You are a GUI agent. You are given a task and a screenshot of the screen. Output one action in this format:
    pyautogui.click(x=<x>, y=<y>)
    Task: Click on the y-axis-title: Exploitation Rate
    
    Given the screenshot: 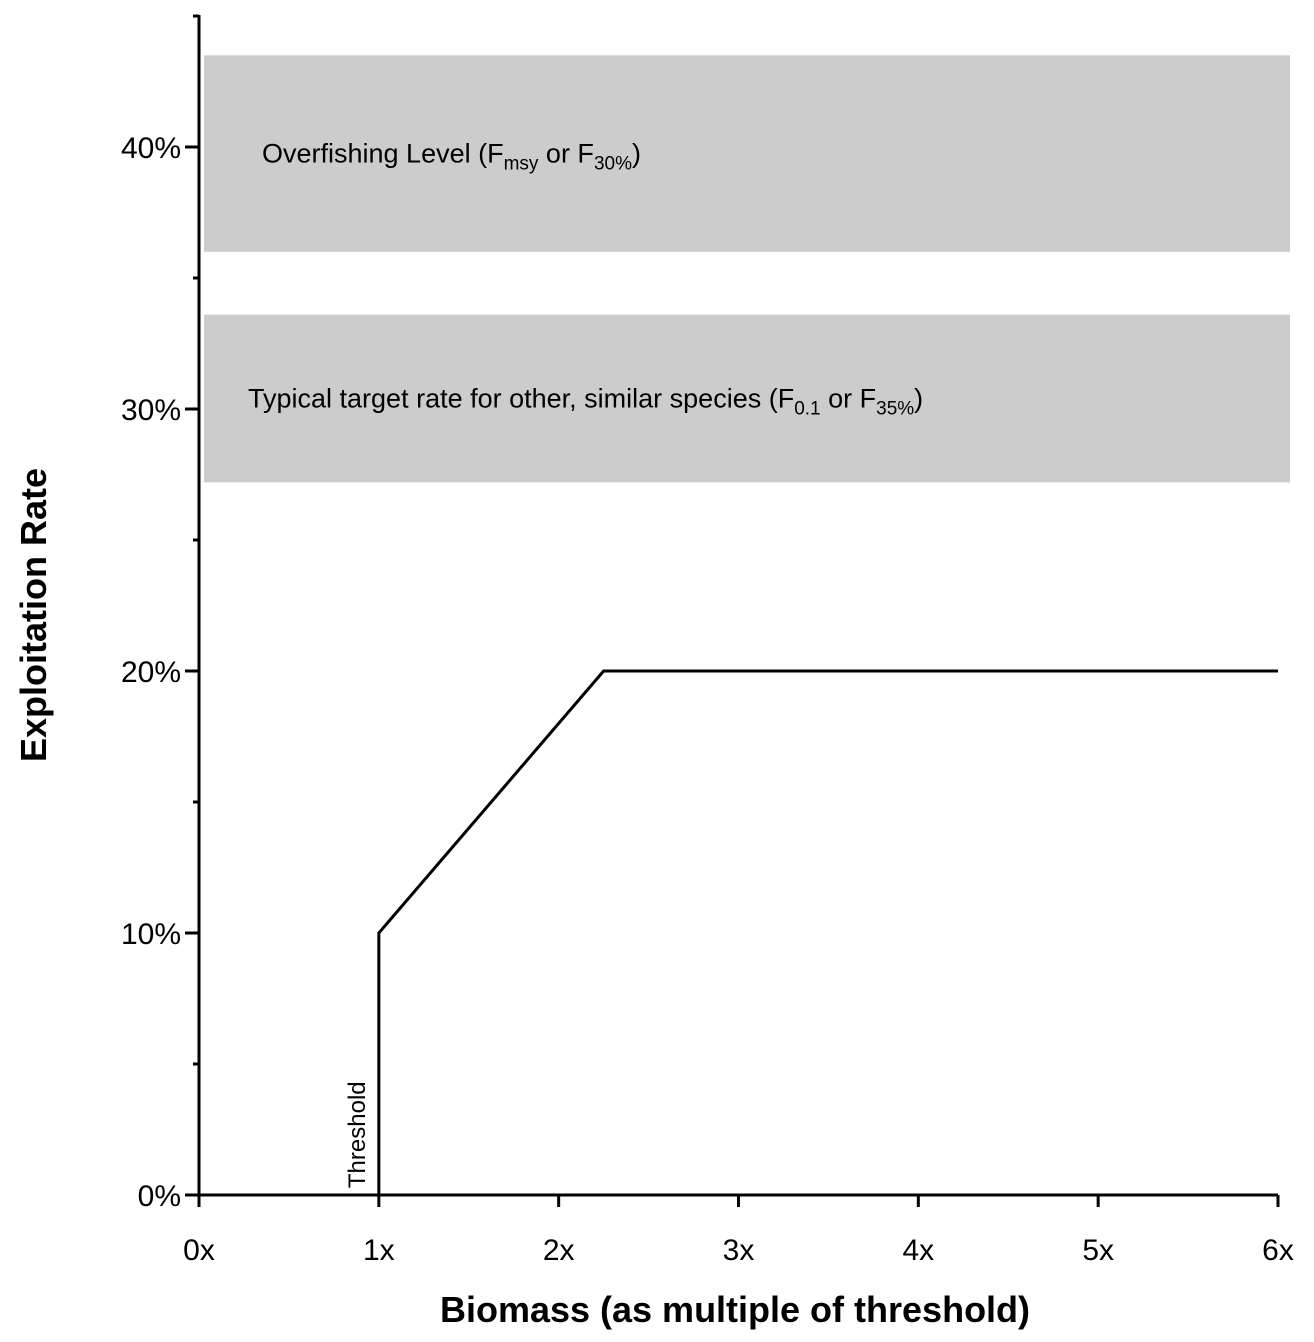 What is the action you would take?
    pyautogui.click(x=33, y=615)
    